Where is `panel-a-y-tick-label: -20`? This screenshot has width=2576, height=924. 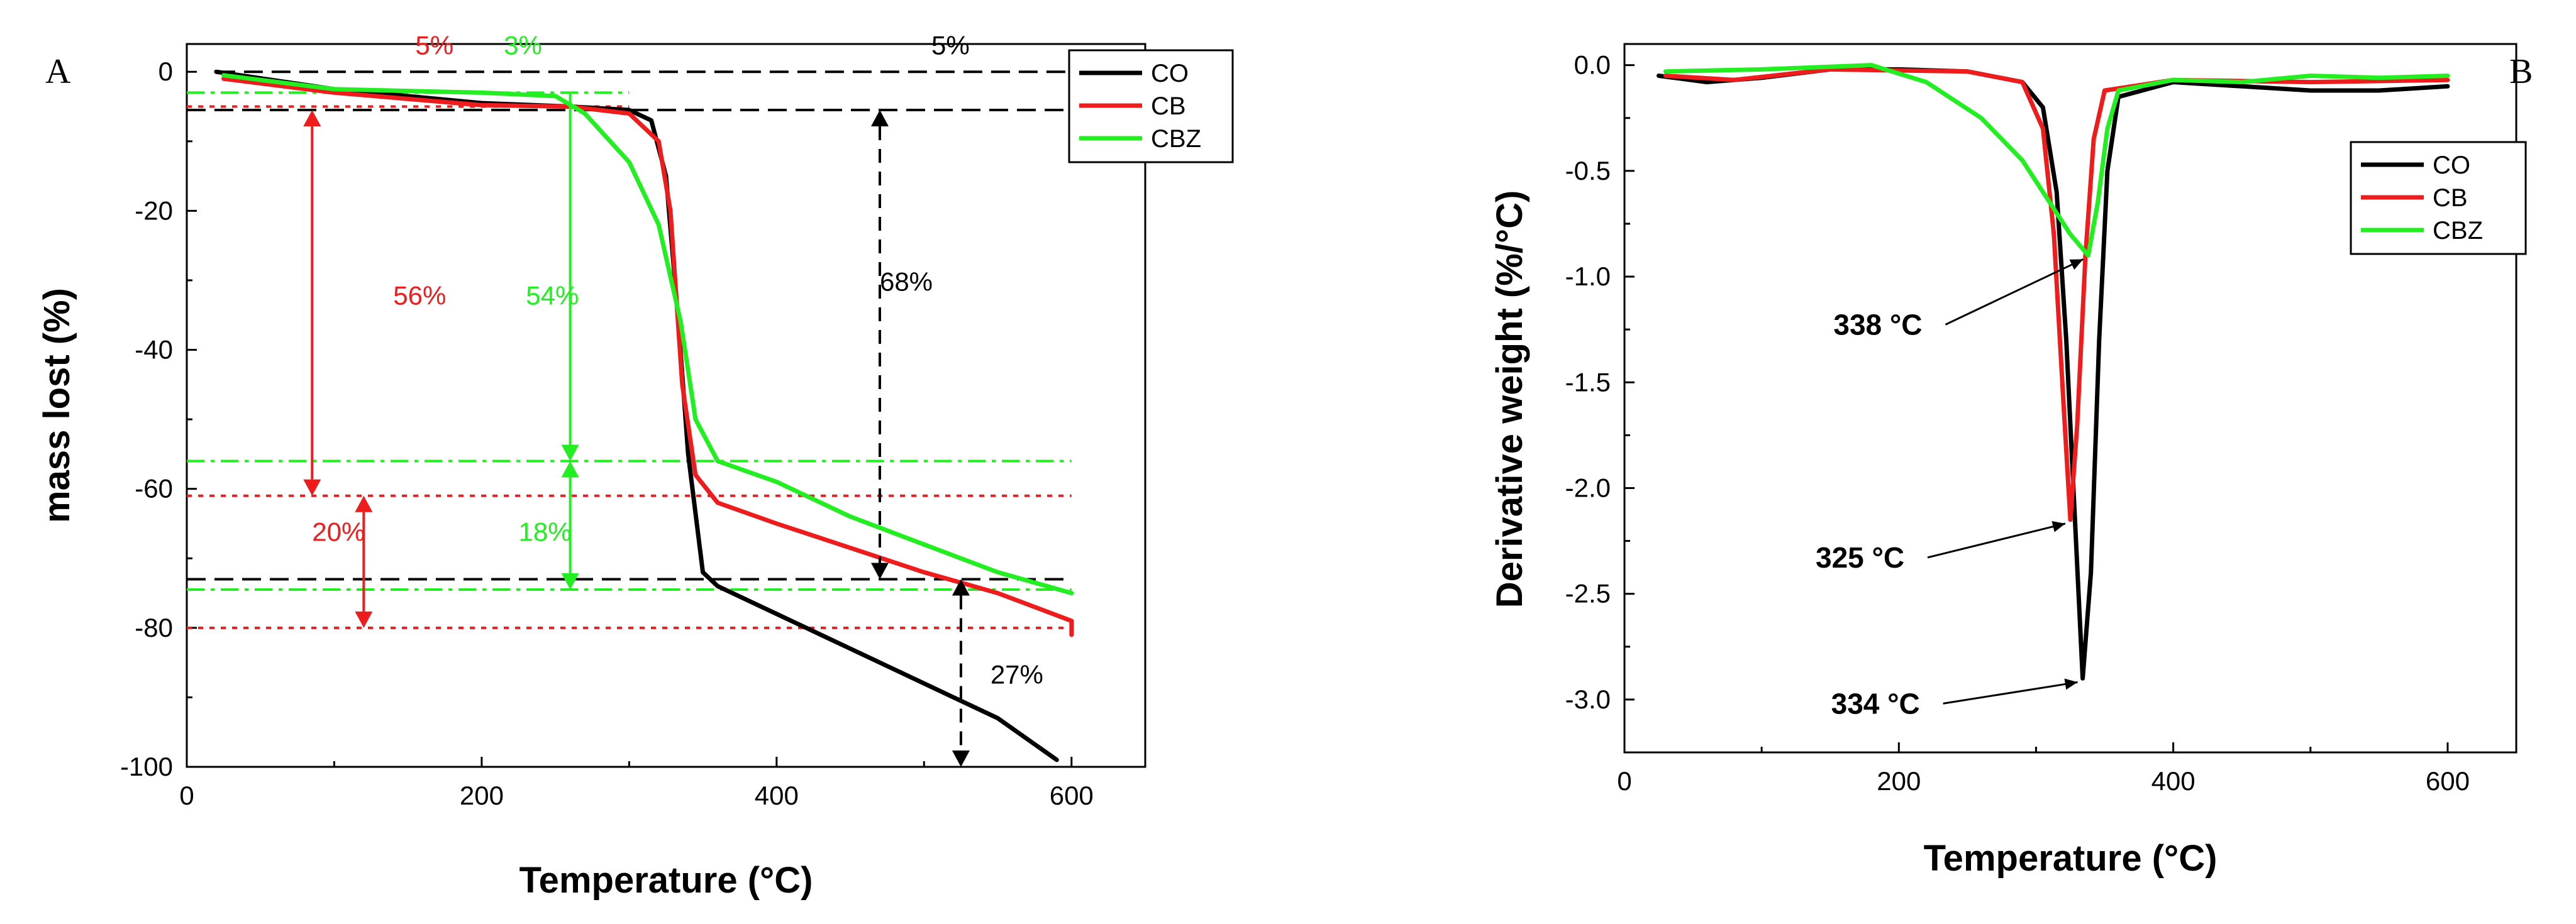
panel-a-y-tick-label: -20 is located at coordinates (154, 210).